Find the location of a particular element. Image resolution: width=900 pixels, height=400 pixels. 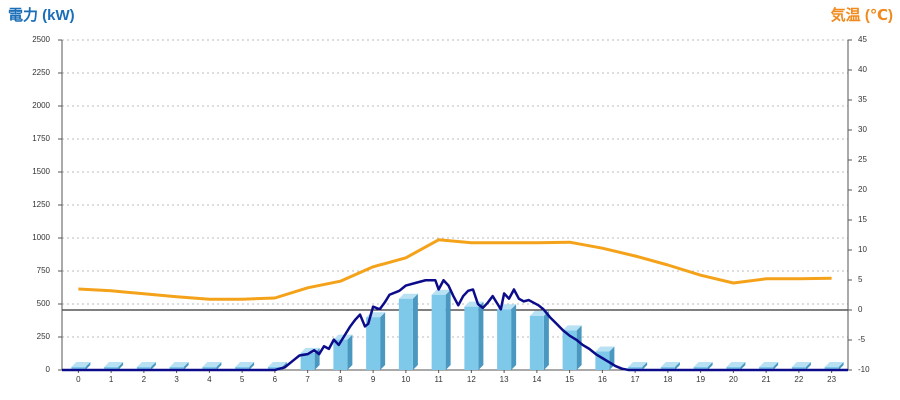

x-tick-label: 21 is located at coordinates (766, 379).